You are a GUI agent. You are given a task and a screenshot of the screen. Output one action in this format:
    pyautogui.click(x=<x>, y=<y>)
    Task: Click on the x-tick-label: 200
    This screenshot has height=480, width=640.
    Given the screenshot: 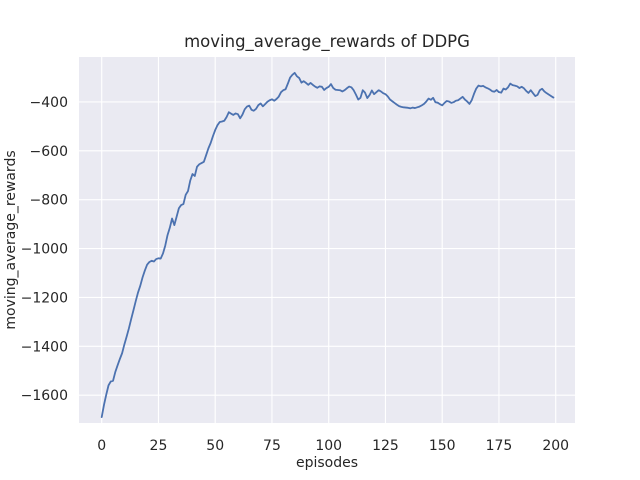 What is the action you would take?
    pyautogui.click(x=555, y=446)
    